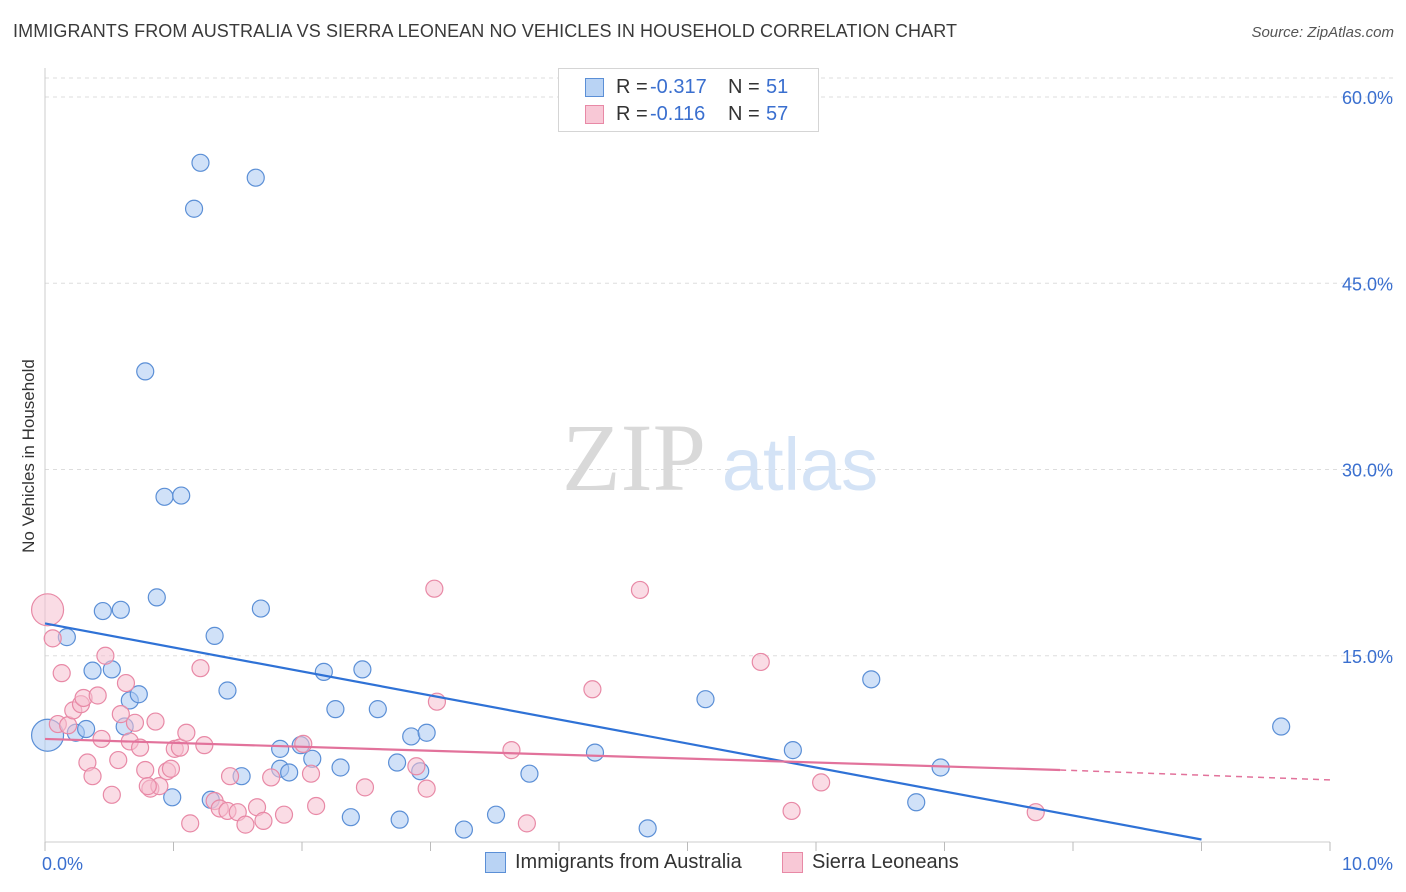 The image size is (1406, 892). What do you see at coordinates (495, 862) in the screenshot?
I see `australia-legend-swatch` at bounding box center [495, 862].